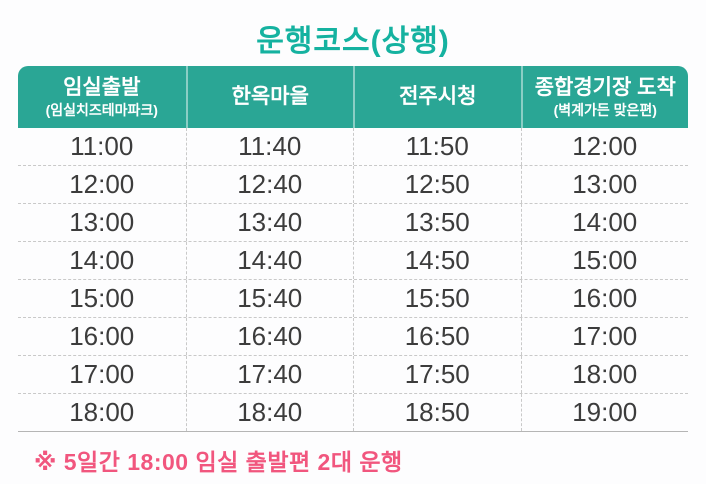 The height and width of the screenshot is (484, 706). I want to click on table-cell: 14:50, so click(437, 260).